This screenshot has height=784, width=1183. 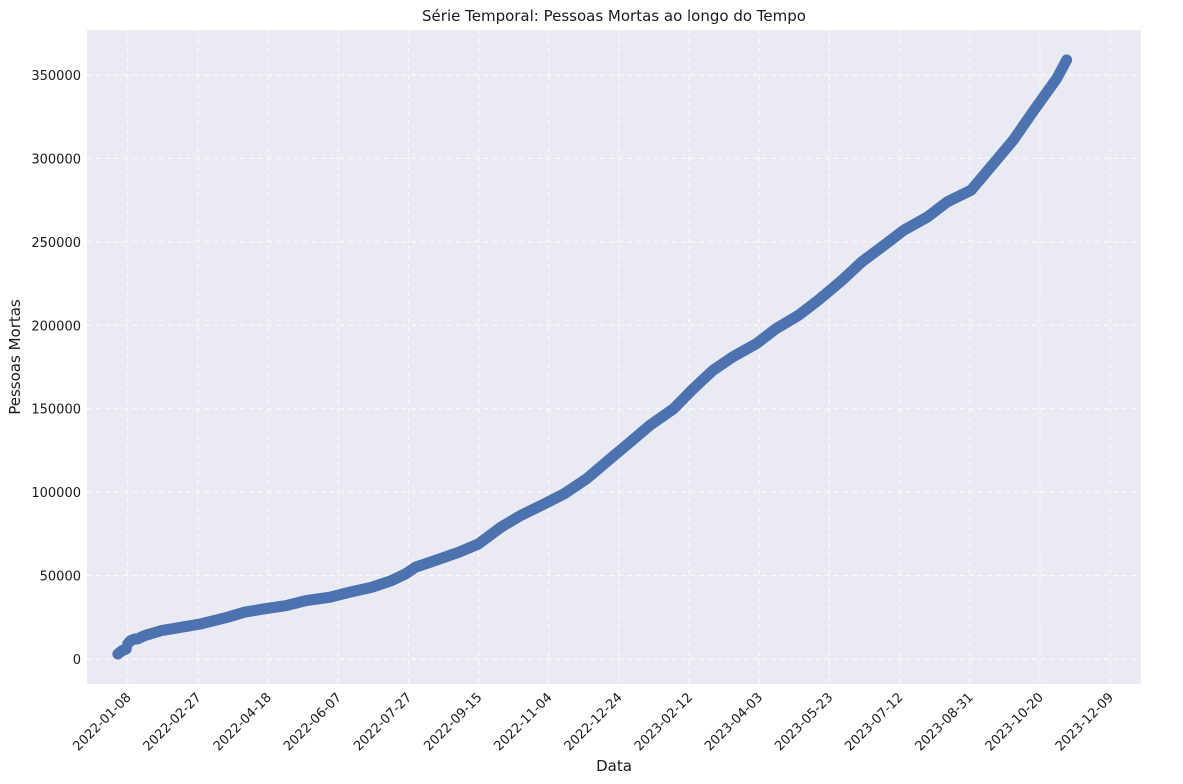 I want to click on x-tick-label: 2022-06-07, so click(x=313, y=722).